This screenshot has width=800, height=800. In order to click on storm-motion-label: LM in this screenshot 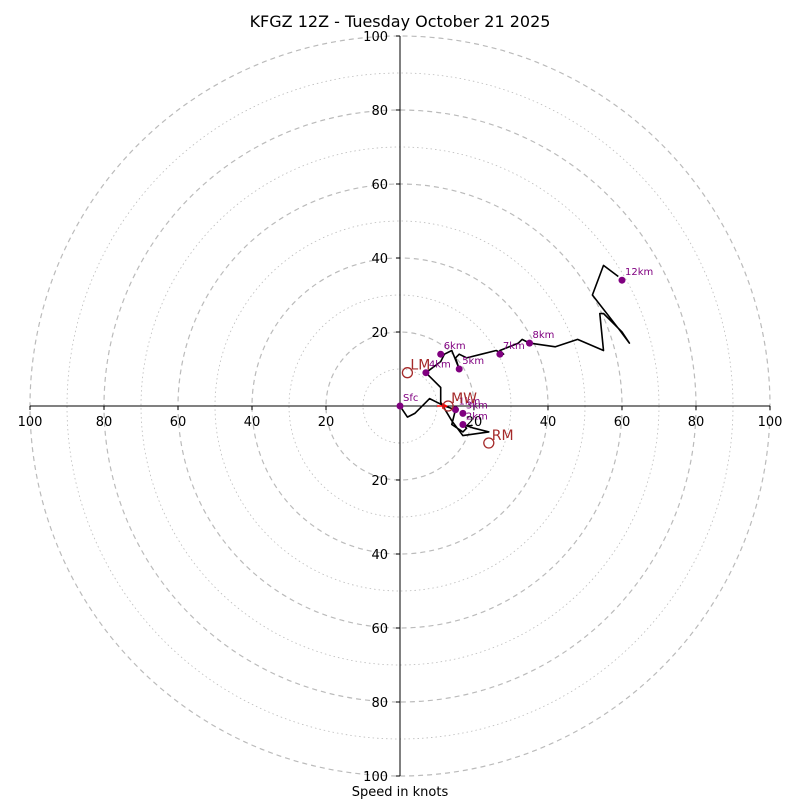, I will do `click(420, 366)`.